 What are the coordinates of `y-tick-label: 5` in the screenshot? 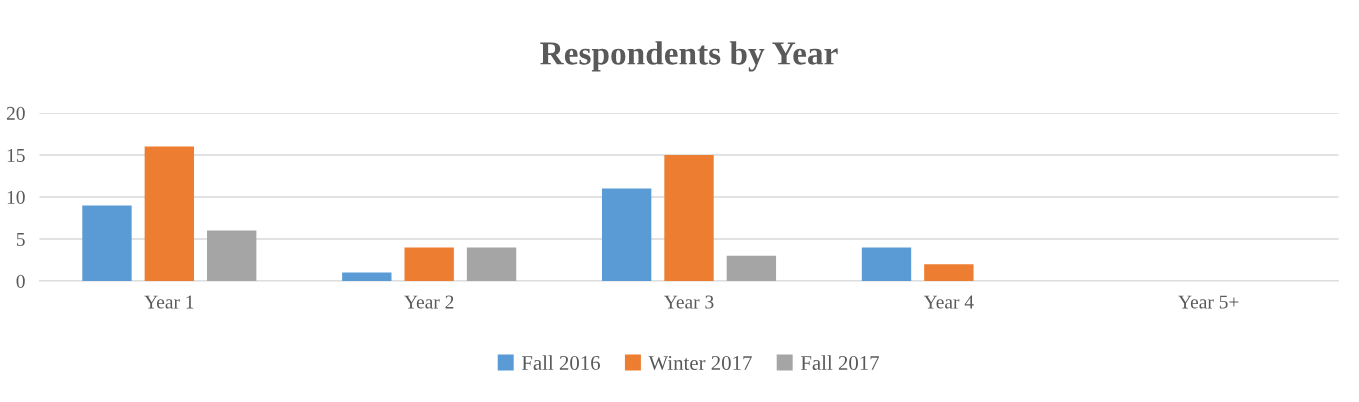 It's located at (20, 239).